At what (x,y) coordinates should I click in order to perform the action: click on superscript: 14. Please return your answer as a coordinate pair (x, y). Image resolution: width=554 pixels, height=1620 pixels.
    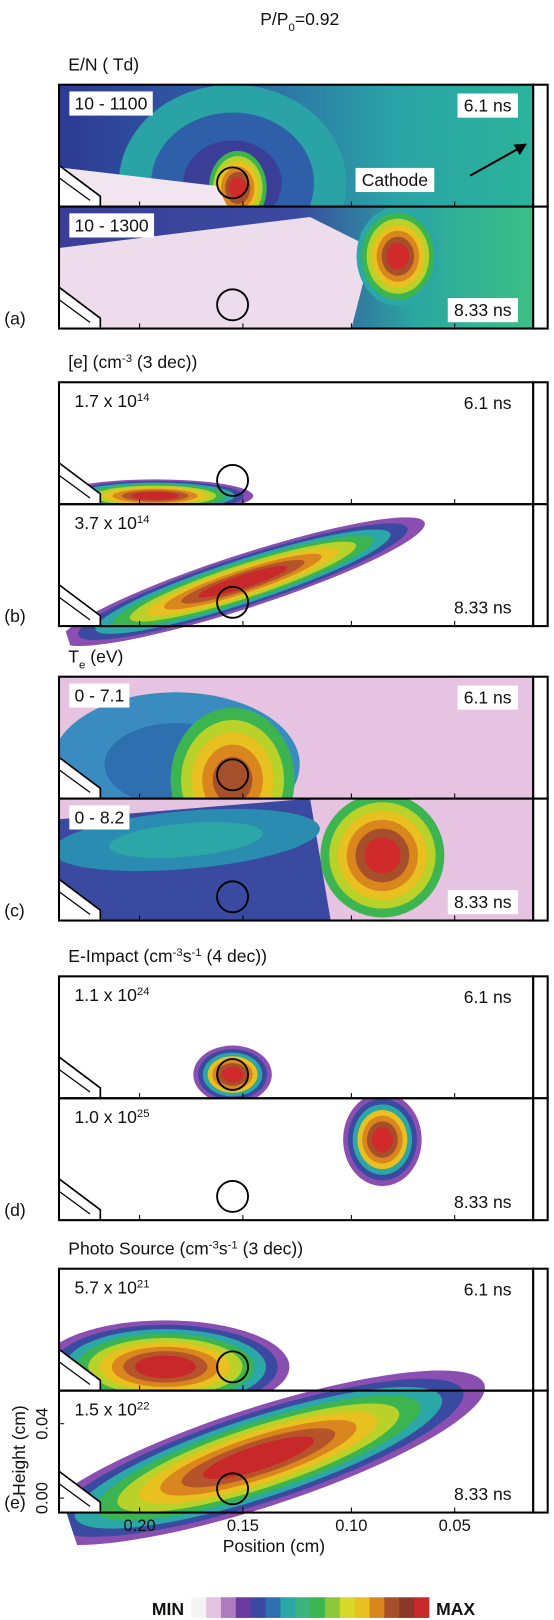
    Looking at the image, I should click on (143, 398).